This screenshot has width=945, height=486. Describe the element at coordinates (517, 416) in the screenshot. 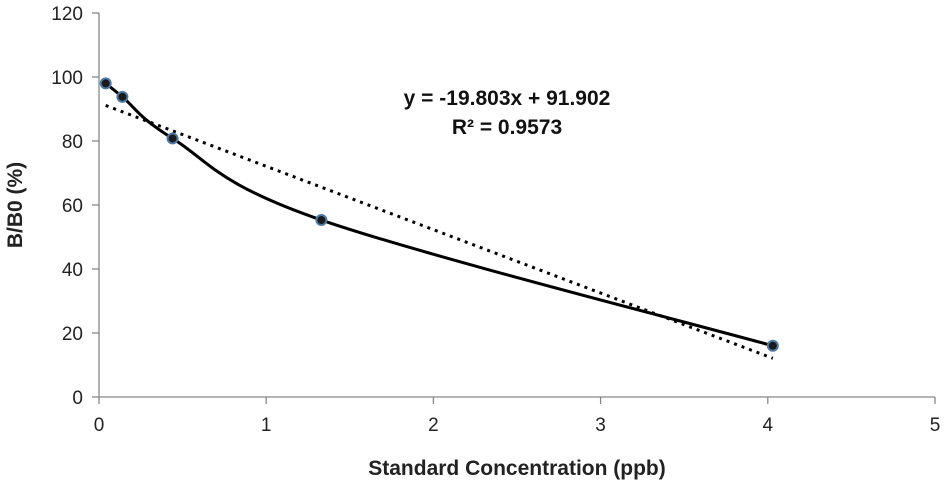

I see `x-axis-ticks: 0 1 2 3 4 5` at that location.